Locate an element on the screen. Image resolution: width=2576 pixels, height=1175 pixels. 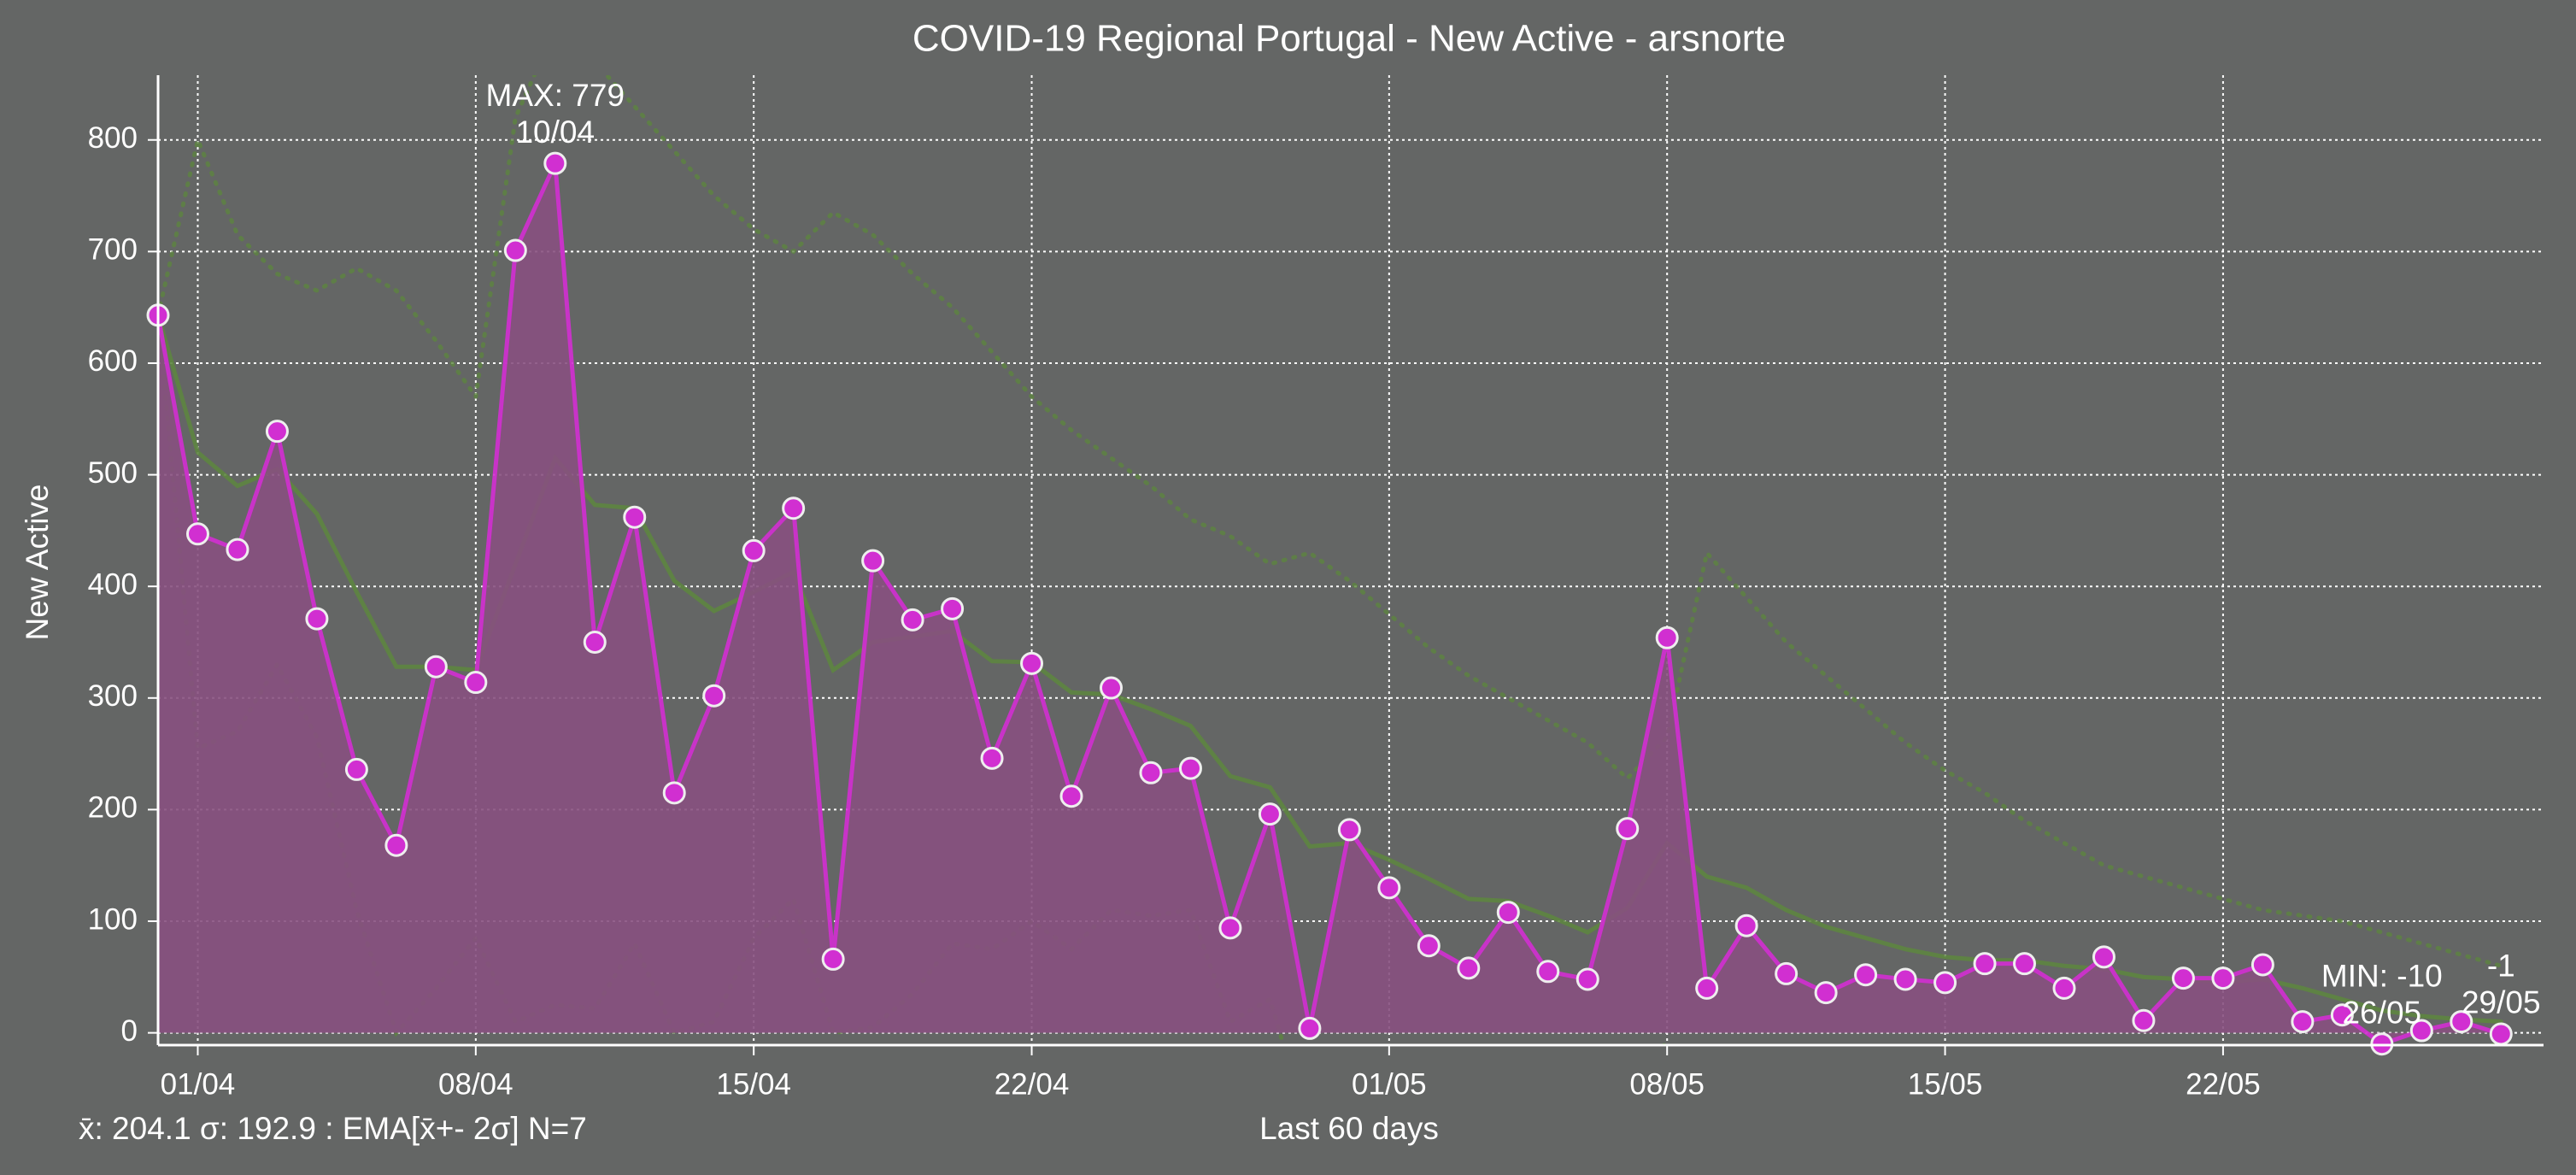
annotation: -1 is located at coordinates (2501, 966).